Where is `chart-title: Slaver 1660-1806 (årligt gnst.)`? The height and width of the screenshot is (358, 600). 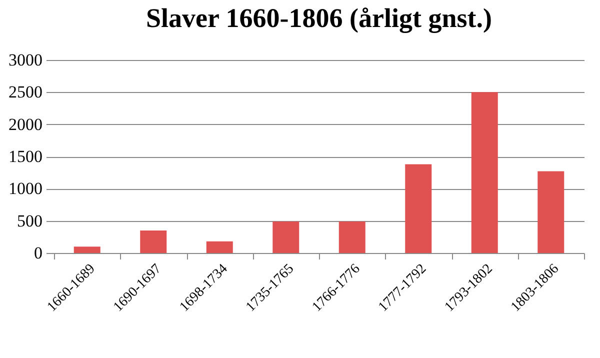
chart-title: Slaver 1660-1806 (årligt gnst.) is located at coordinates (319, 18).